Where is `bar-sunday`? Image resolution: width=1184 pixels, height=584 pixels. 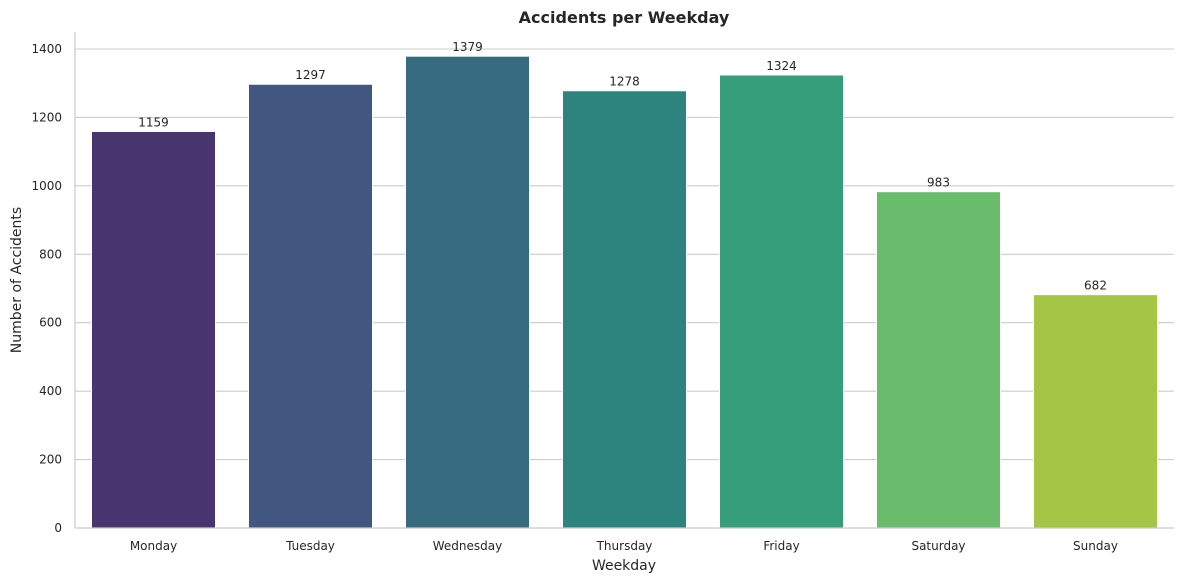 bar-sunday is located at coordinates (1095, 411).